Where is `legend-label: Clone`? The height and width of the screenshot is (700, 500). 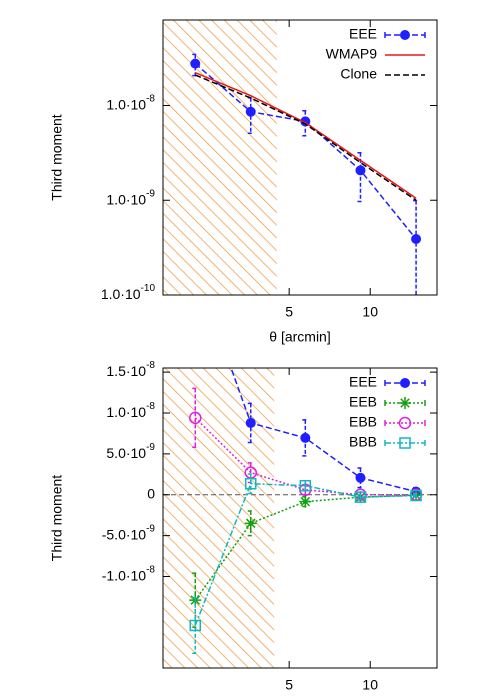 legend-label: Clone is located at coordinates (358, 74).